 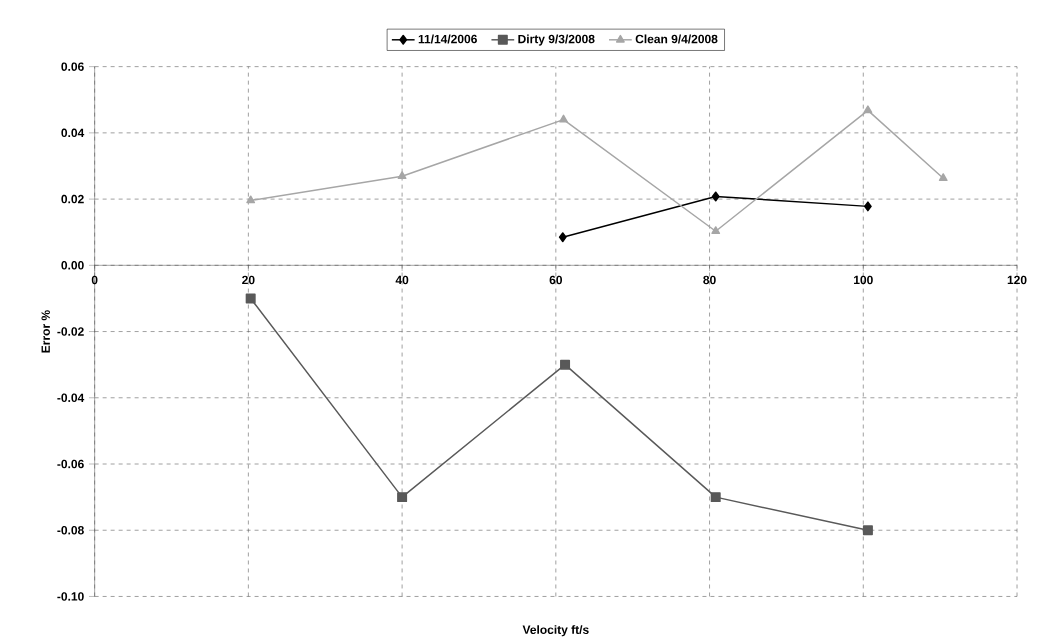 What do you see at coordinates (863, 280) in the screenshot?
I see `x-tick-label: 100` at bounding box center [863, 280].